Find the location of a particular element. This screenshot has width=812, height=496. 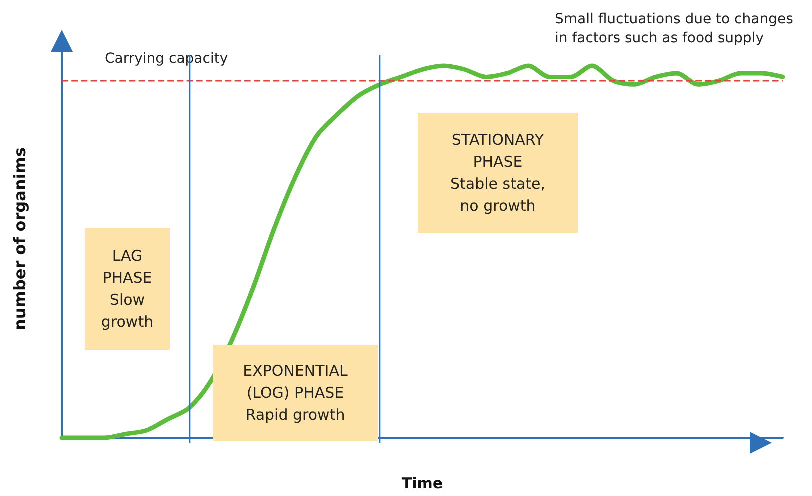

text: Small fluctuations due to changes in factors such as food supply is located at coordinates (674, 29).